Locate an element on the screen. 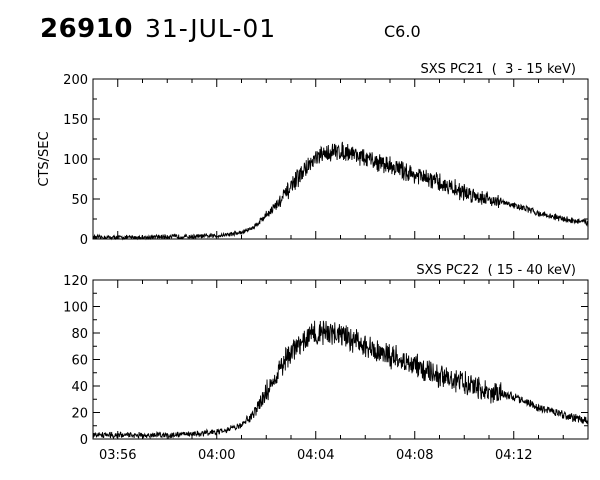 The width and height of the screenshot is (600, 480). panel-2-y-tick-label: 0 is located at coordinates (84, 440).